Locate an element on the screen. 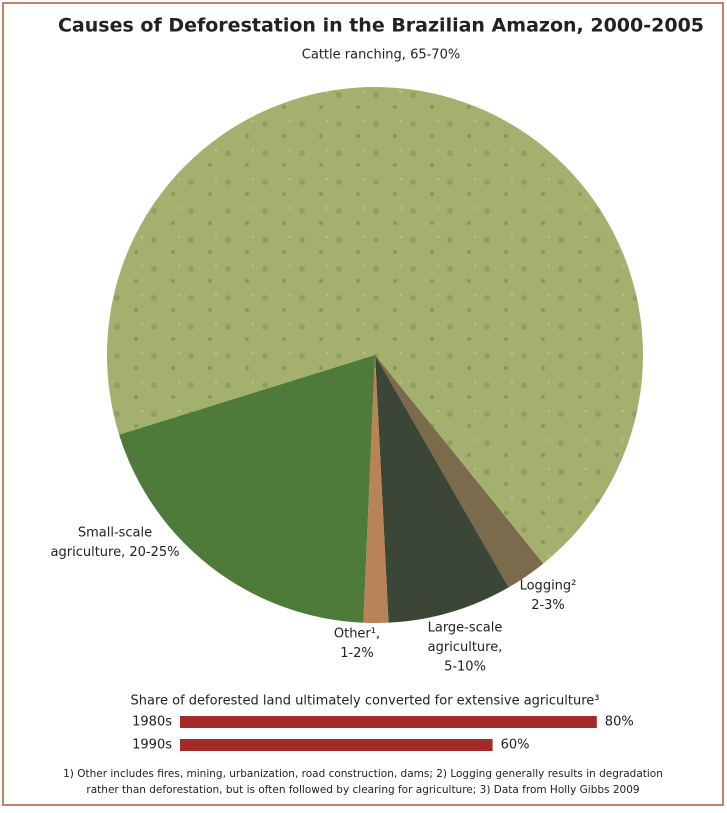  bar-value-label: 80% is located at coordinates (619, 722).